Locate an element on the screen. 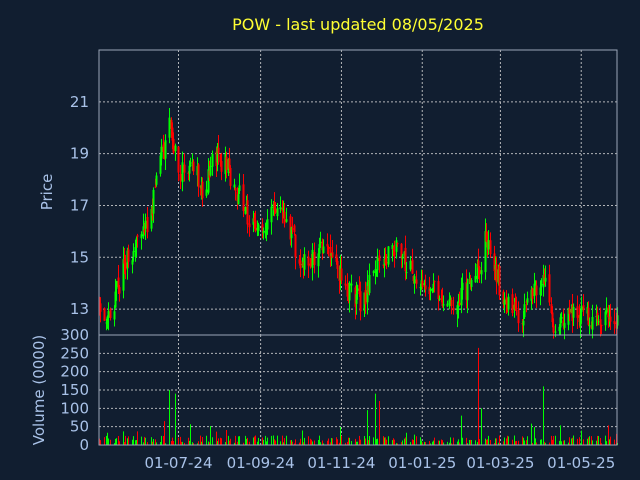  volume-tick-label: 150 is located at coordinates (74, 390).